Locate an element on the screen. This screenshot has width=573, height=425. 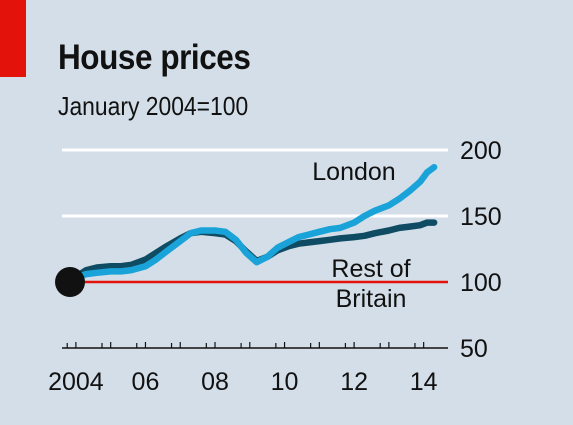
series-label-rest-line1: Rest of is located at coordinates (370, 269).